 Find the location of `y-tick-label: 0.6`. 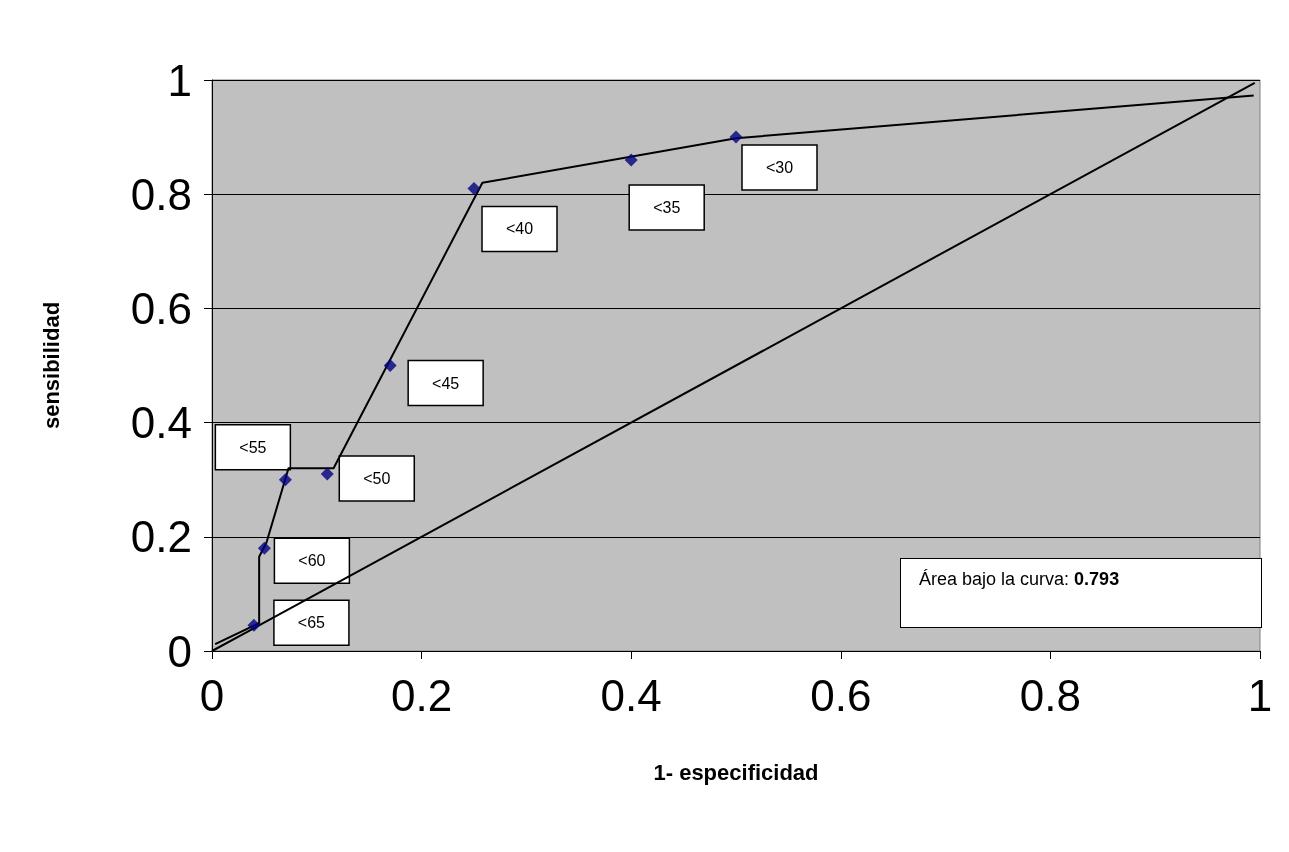

y-tick-label: 0.6 is located at coordinates (161, 308).